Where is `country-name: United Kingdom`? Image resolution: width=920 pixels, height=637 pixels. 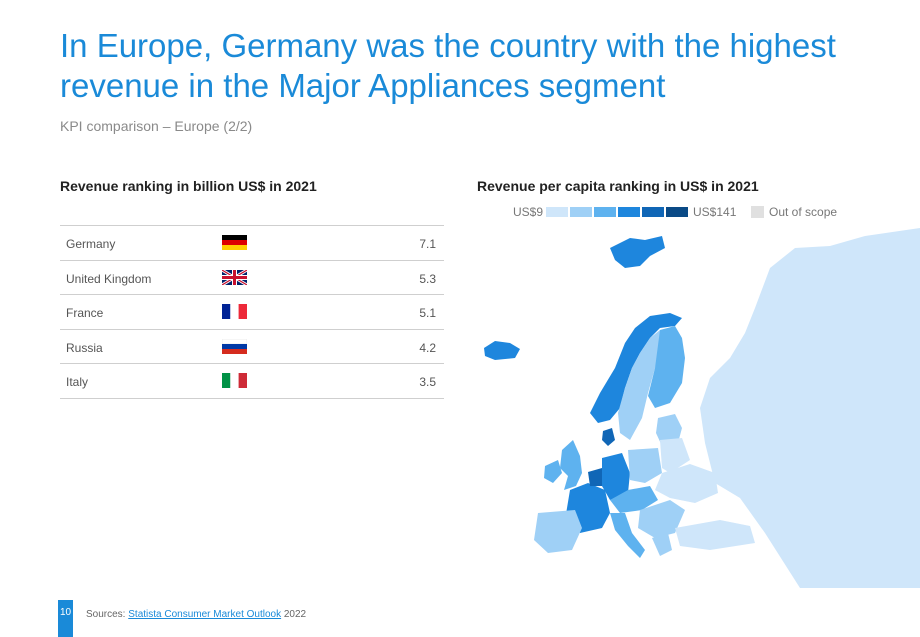
country-name: United Kingdom is located at coordinates (109, 278).